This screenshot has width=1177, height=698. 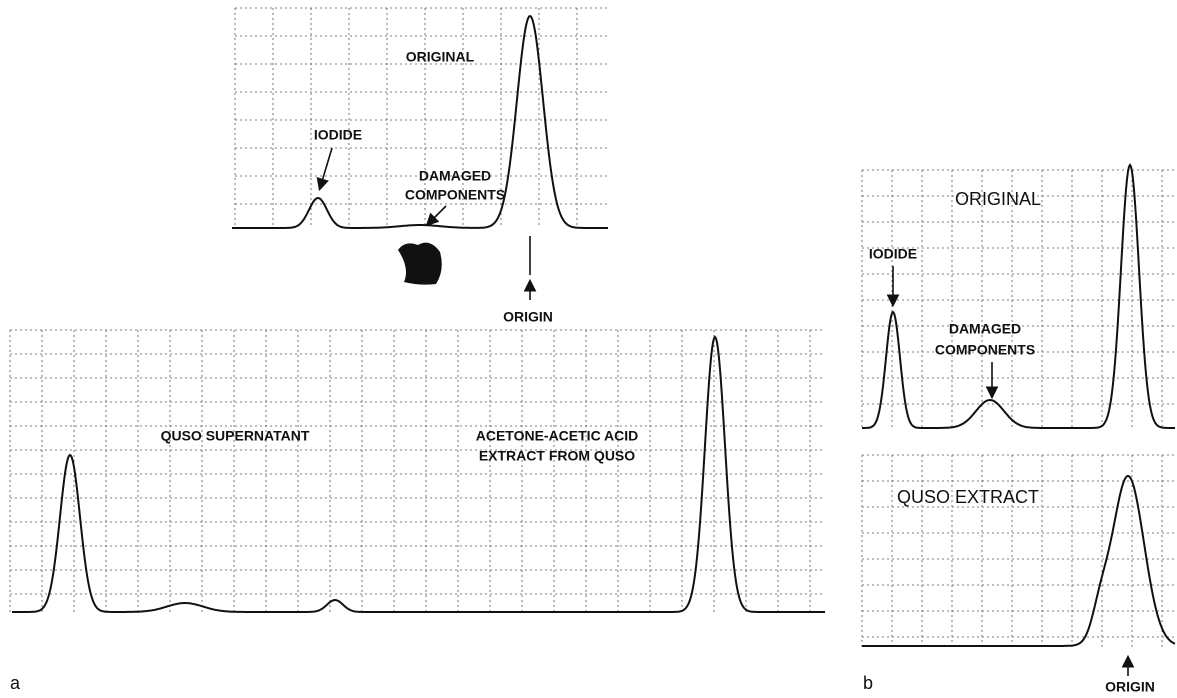 What do you see at coordinates (557, 436) in the screenshot?
I see `label: ACETONE-ACETIC ACID` at bounding box center [557, 436].